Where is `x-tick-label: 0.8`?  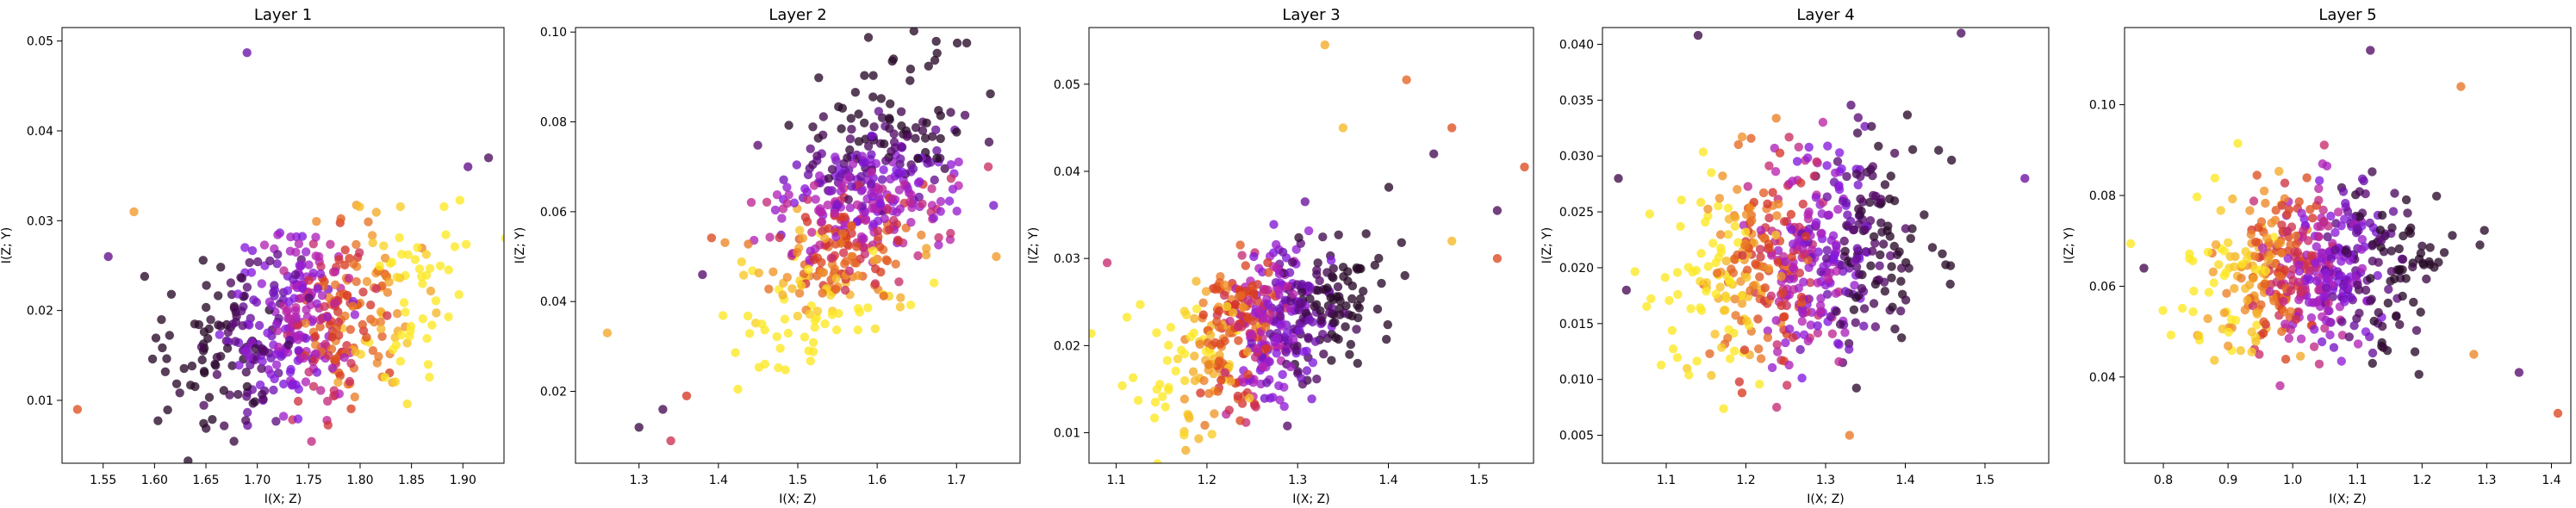 x-tick-label: 0.8 is located at coordinates (2164, 480).